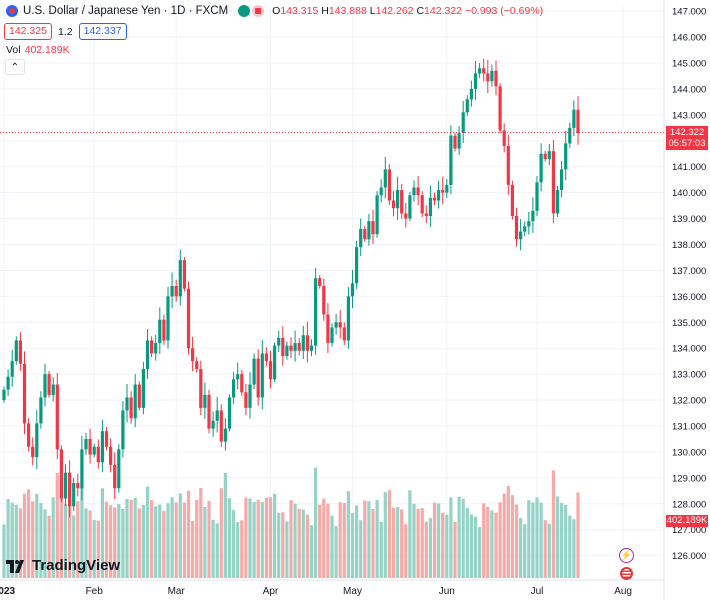 The image size is (710, 600). I want to click on y-tick-label: 131.000, so click(689, 427).